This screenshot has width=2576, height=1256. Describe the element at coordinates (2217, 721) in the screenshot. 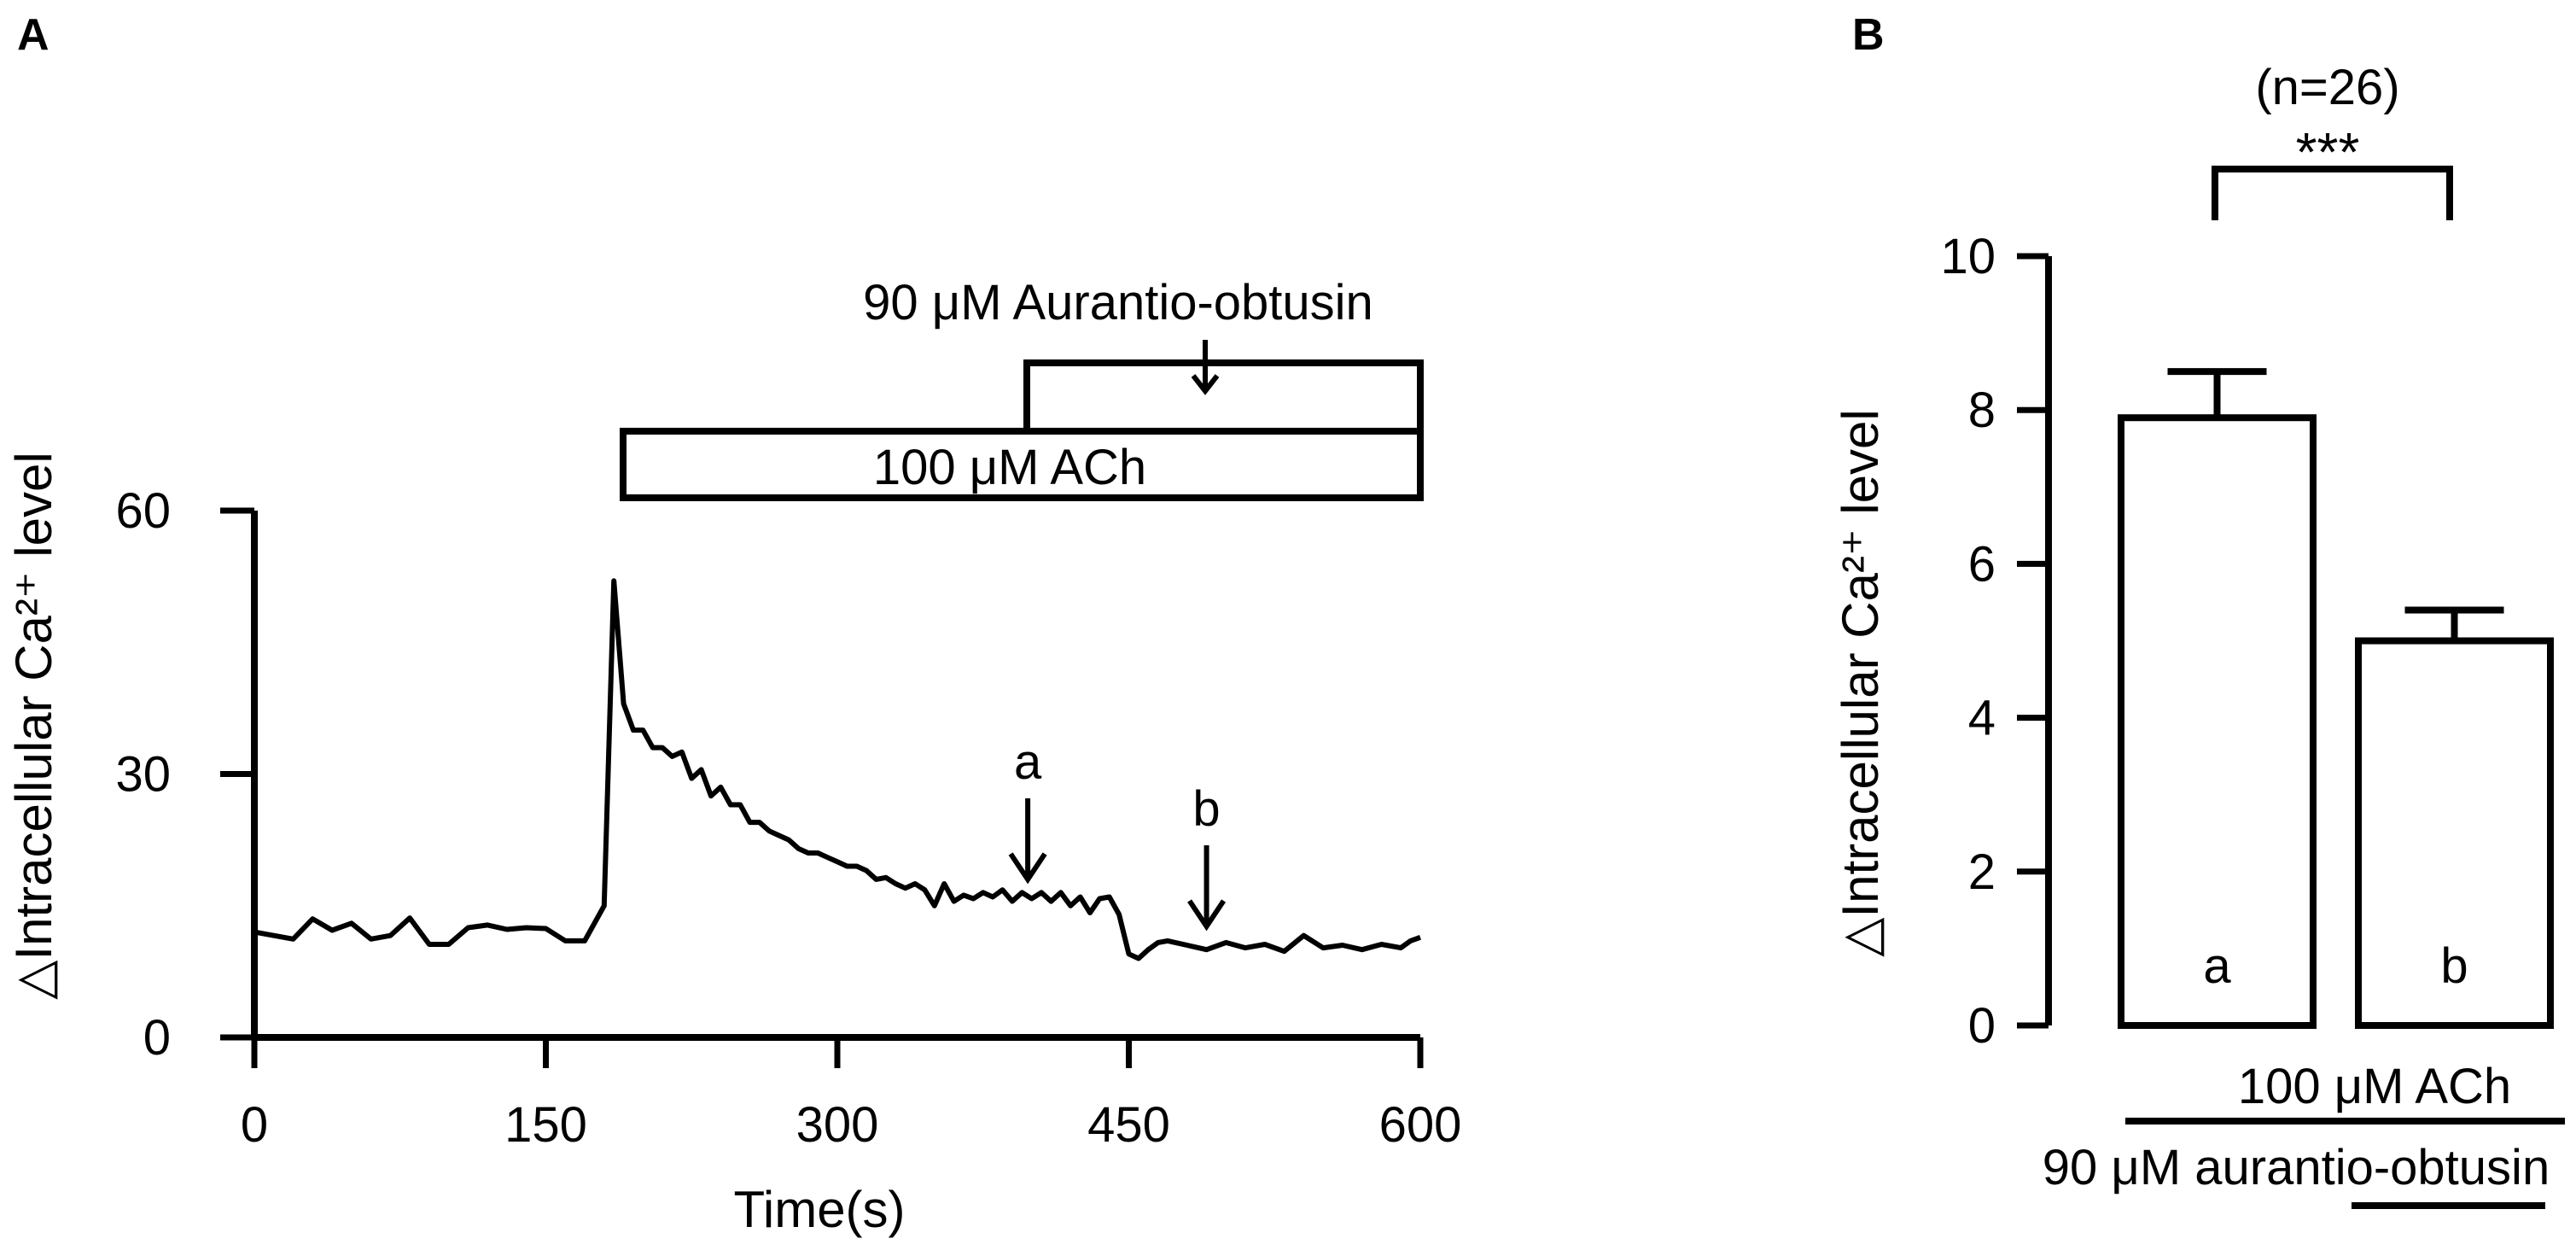

I see `bar-a` at that location.